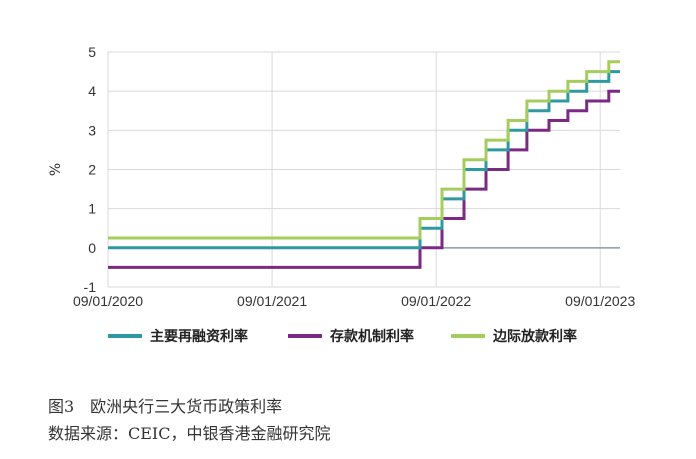 This screenshot has width=696, height=459. Describe the element at coordinates (372, 336) in the screenshot. I see `legend-label: 存款机制利率` at that location.